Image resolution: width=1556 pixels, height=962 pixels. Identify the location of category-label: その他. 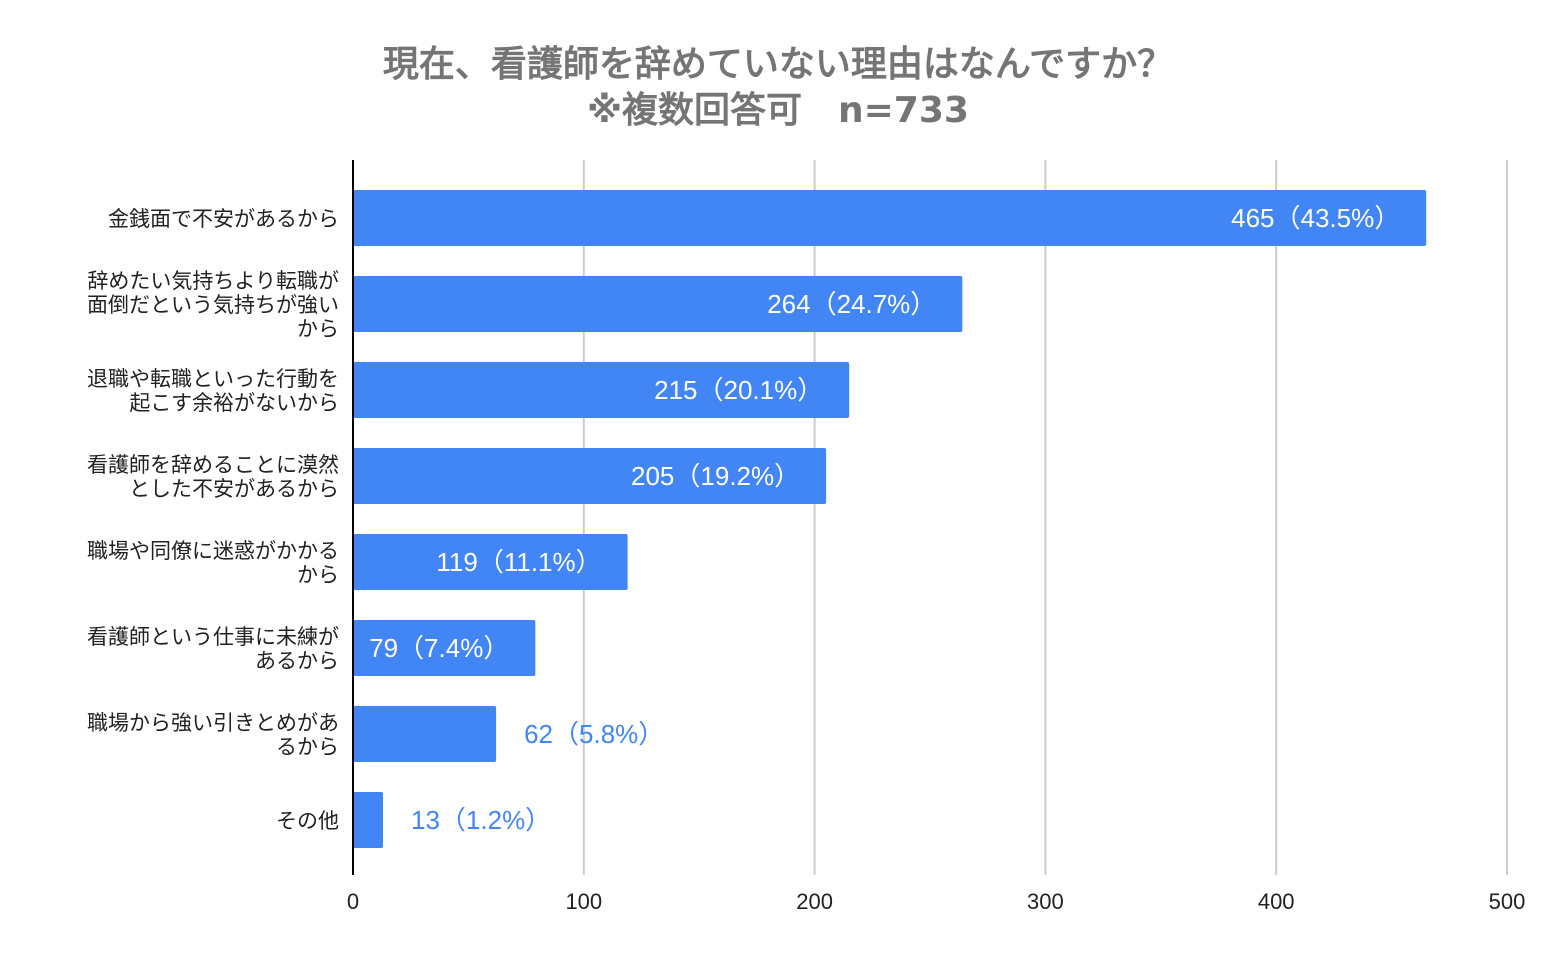
(307, 821).